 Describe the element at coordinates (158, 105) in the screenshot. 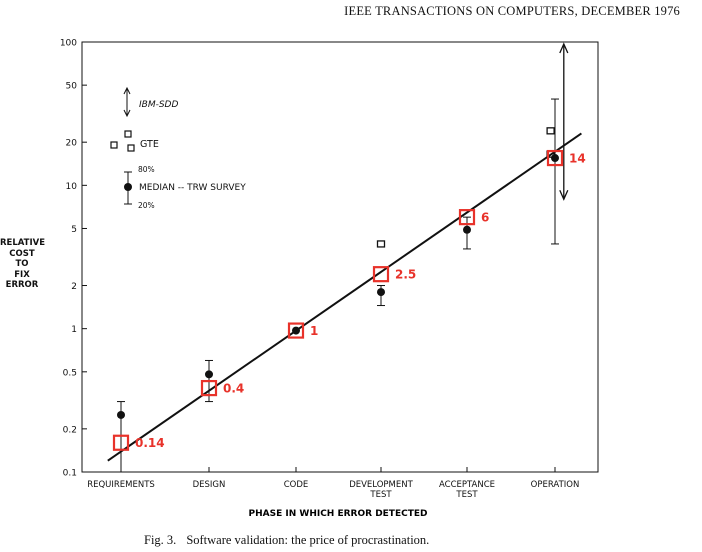

I see `legend-ibm-label: IBM-SDD` at that location.